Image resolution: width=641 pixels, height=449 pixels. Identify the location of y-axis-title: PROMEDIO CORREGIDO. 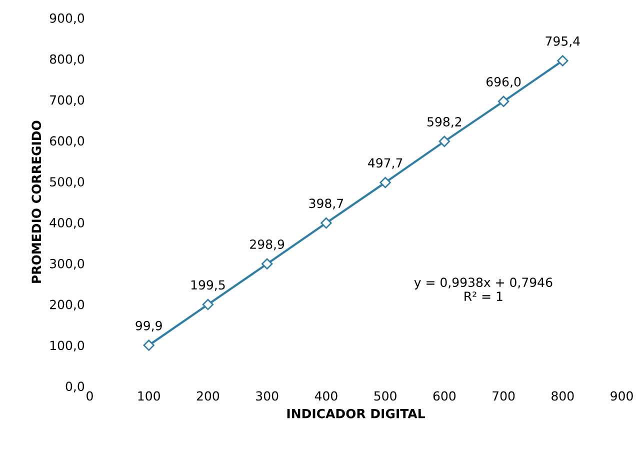
(37, 201).